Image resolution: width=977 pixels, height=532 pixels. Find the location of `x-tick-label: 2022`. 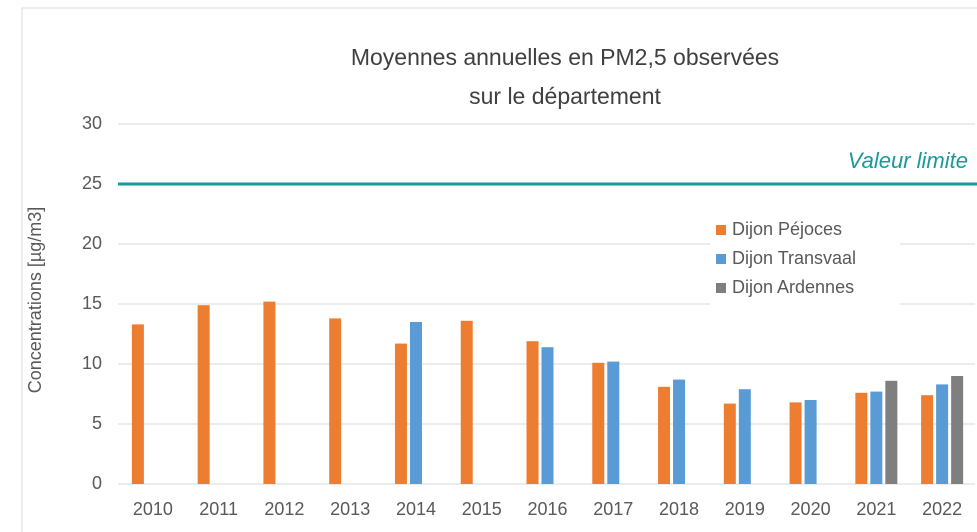

x-tick-label: 2022 is located at coordinates (942, 509).